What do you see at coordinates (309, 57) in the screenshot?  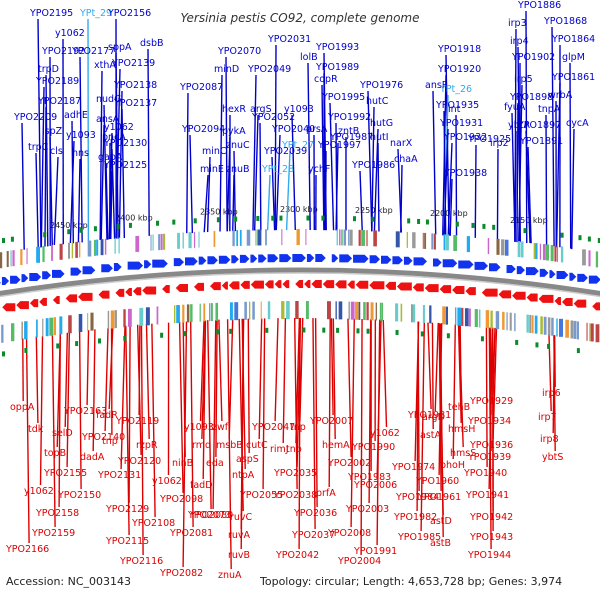 I see `gene-label: lolB` at bounding box center [309, 57].